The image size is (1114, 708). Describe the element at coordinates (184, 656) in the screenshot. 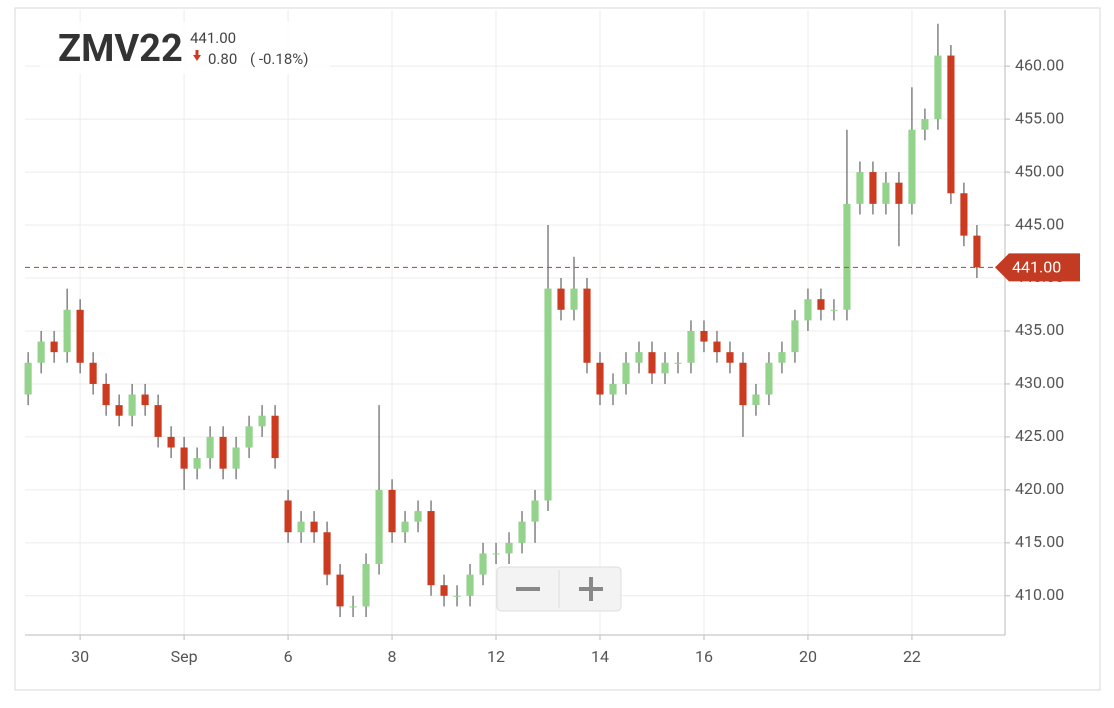

I see `x-tick-label: Sep` at that location.